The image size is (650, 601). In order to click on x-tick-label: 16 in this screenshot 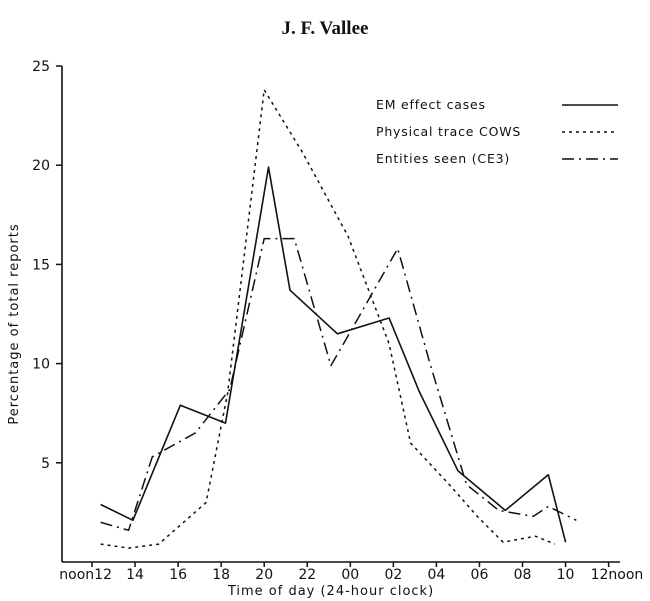, I will do `click(178, 575)`.